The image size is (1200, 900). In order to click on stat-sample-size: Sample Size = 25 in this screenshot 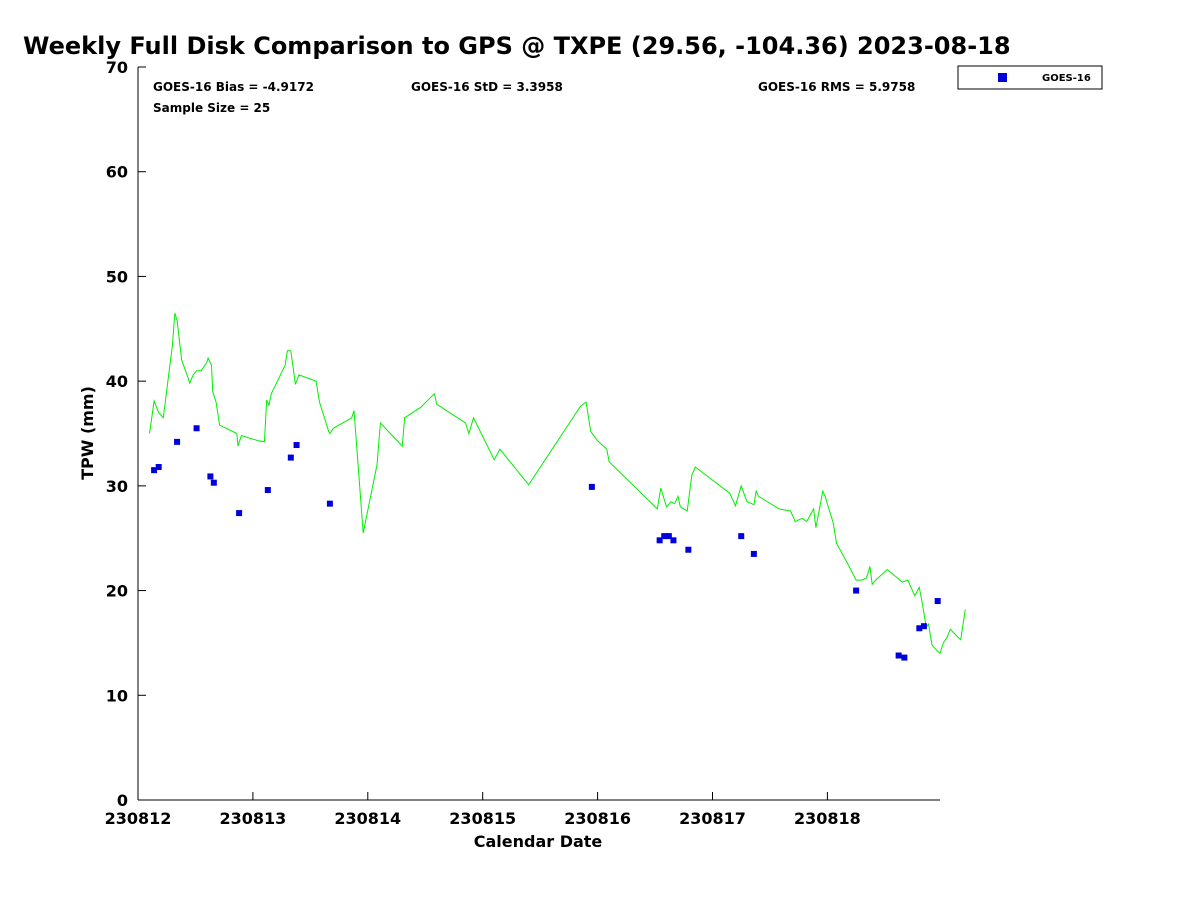, I will do `click(211, 108)`.